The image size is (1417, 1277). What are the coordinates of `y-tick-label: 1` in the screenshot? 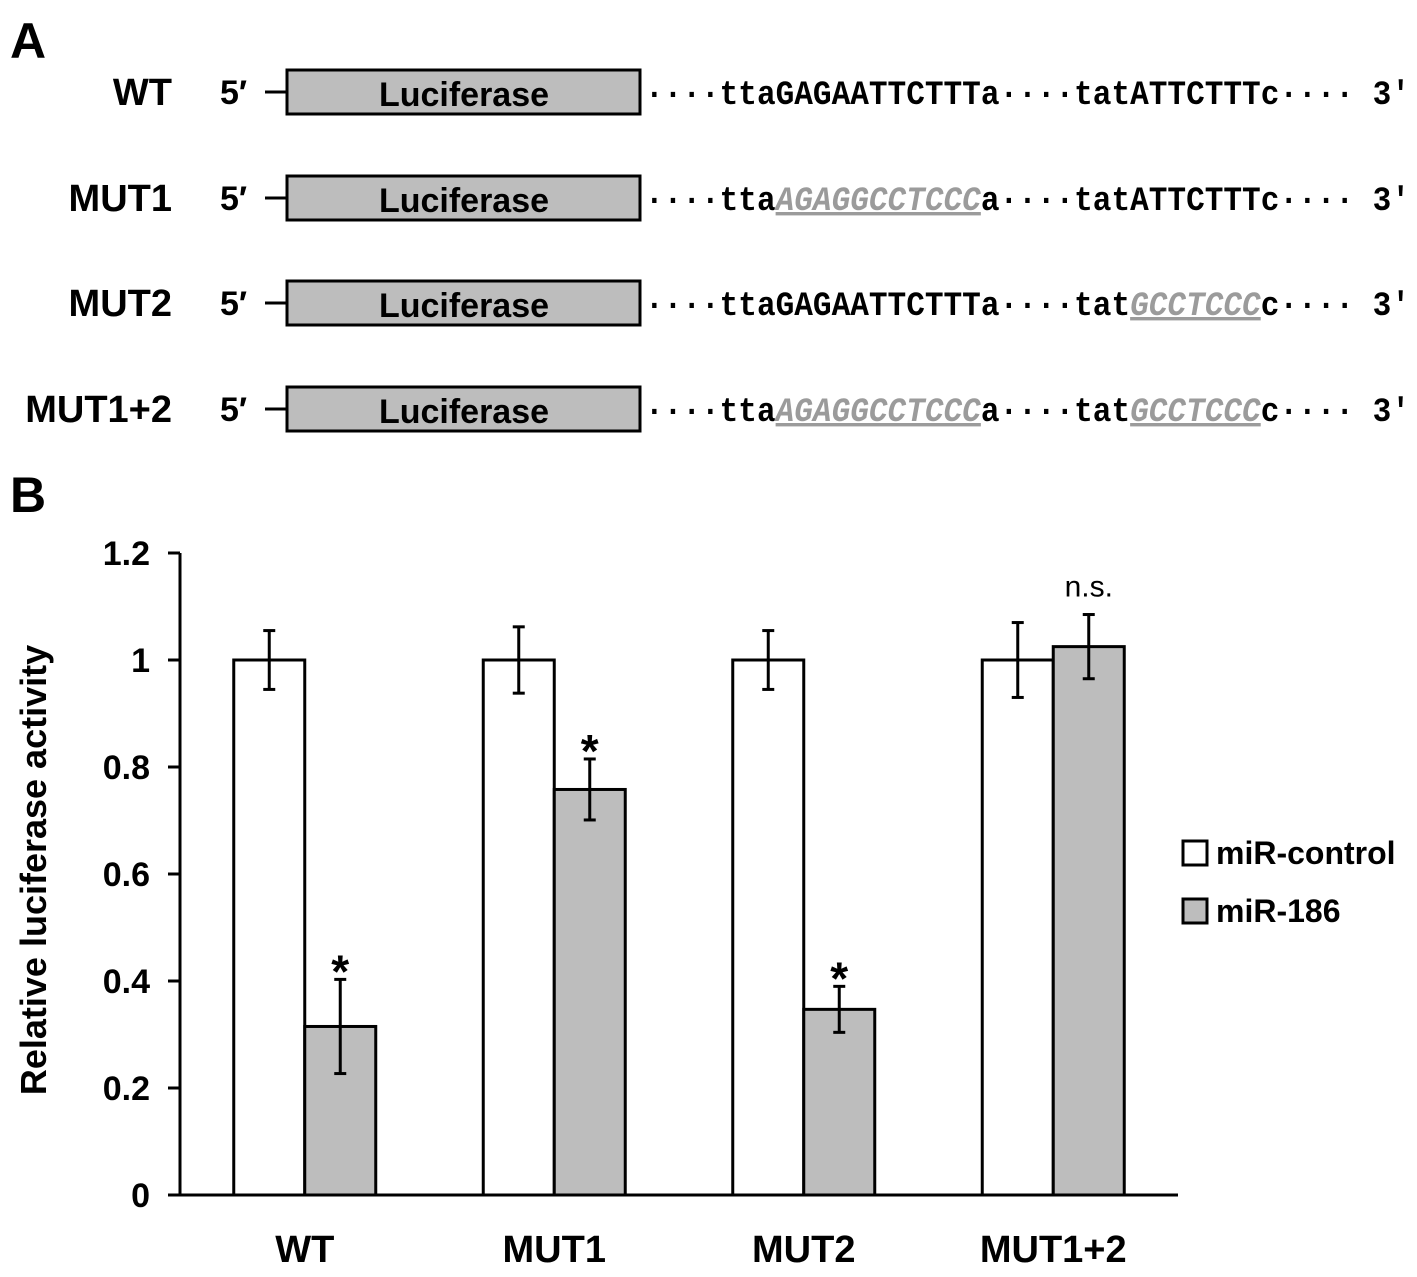 It's located at (140, 661).